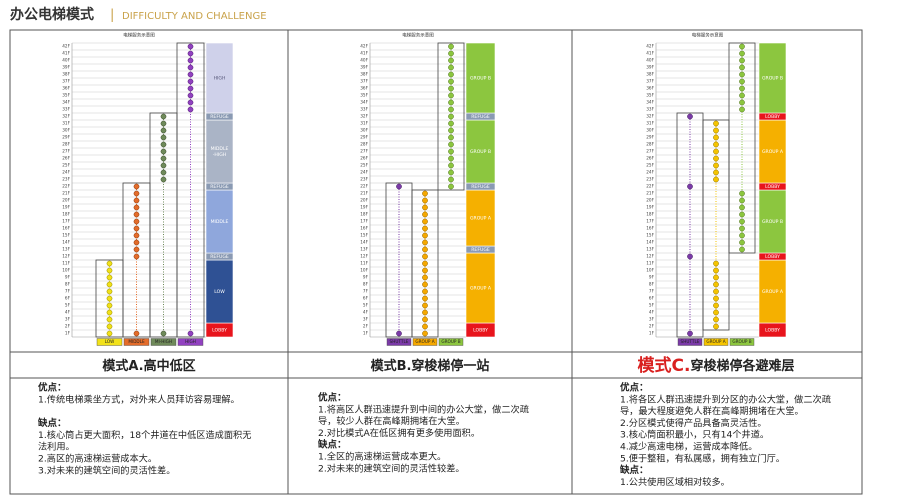  I want to click on floor-label: 38F, so click(66, 74).